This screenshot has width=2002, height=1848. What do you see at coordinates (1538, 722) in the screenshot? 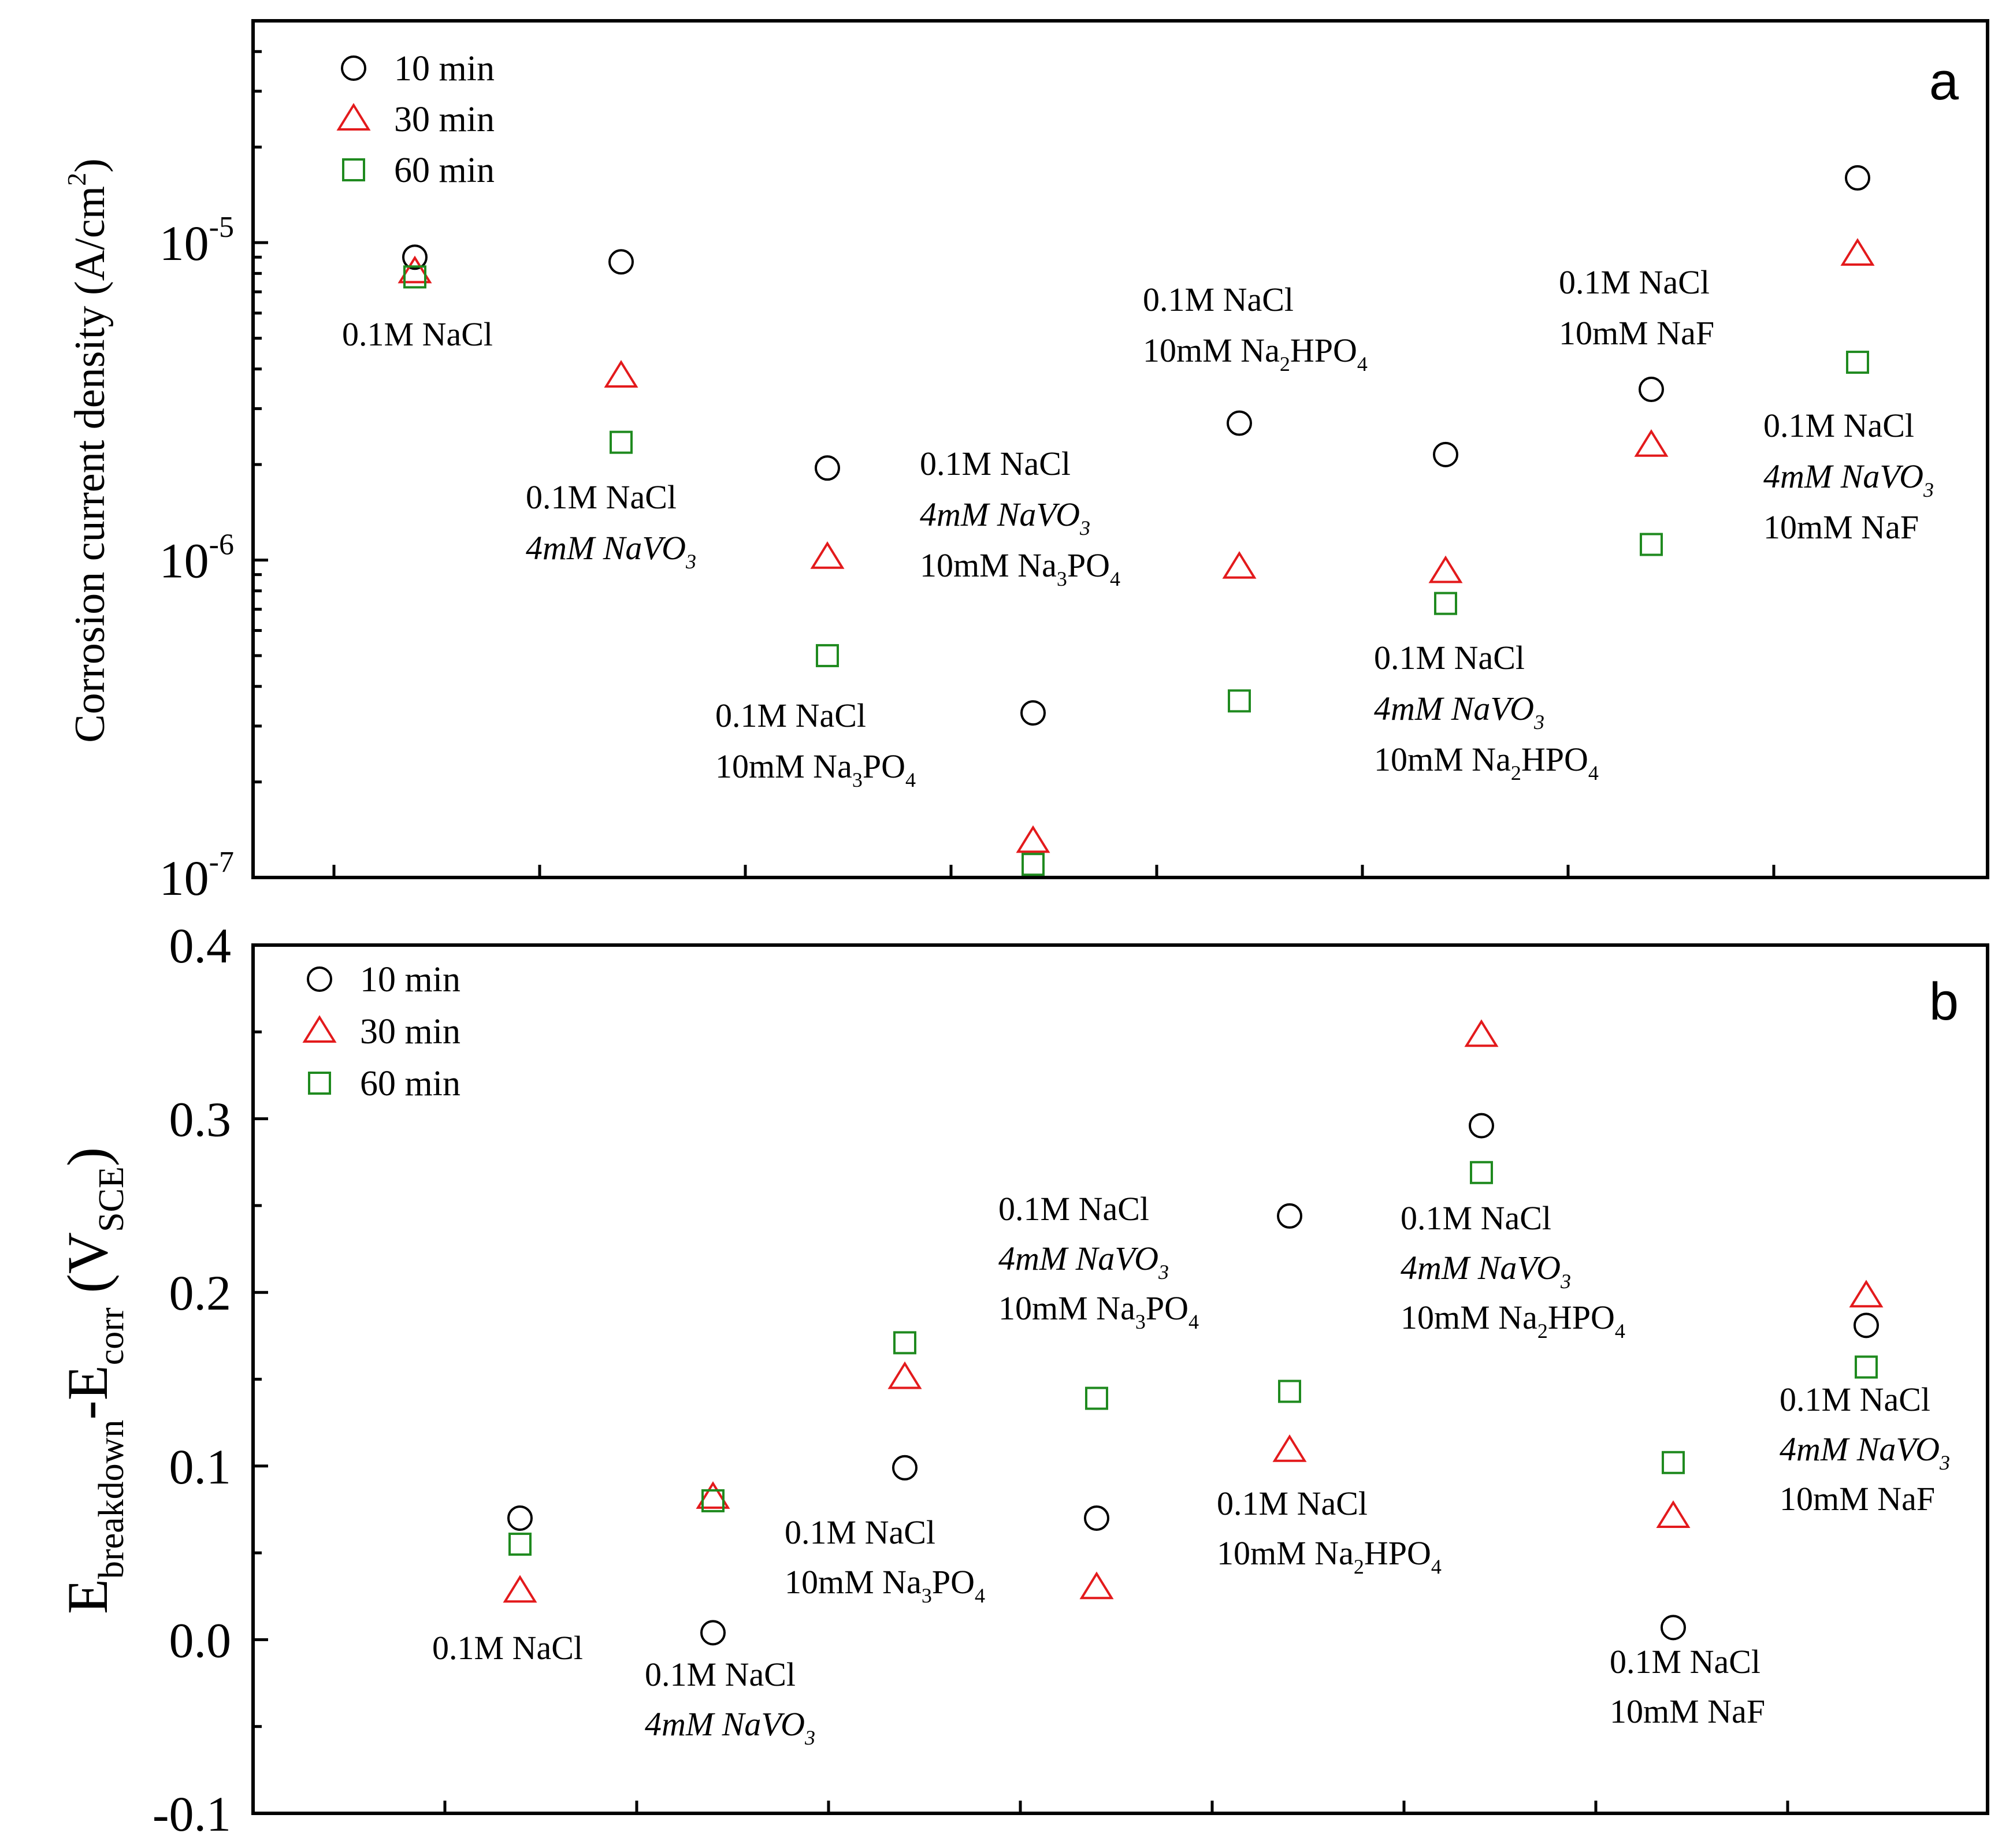
I see `a-annotation-5-line-1-part-1: 3` at bounding box center [1538, 722].